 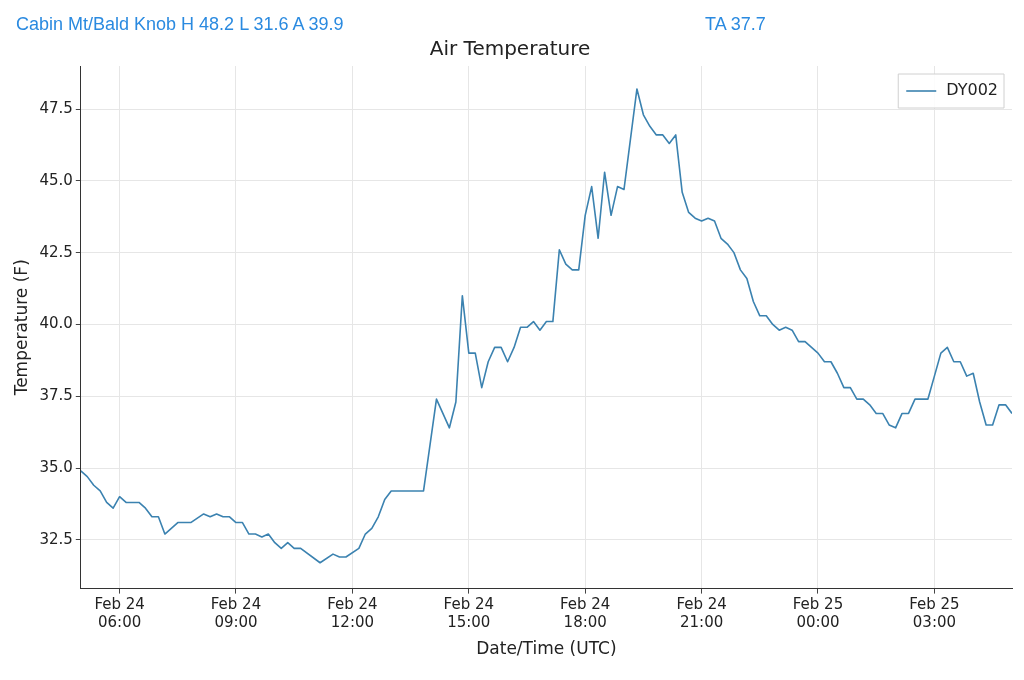 What do you see at coordinates (56, 179) in the screenshot?
I see `y-tick-label: 45.0` at bounding box center [56, 179].